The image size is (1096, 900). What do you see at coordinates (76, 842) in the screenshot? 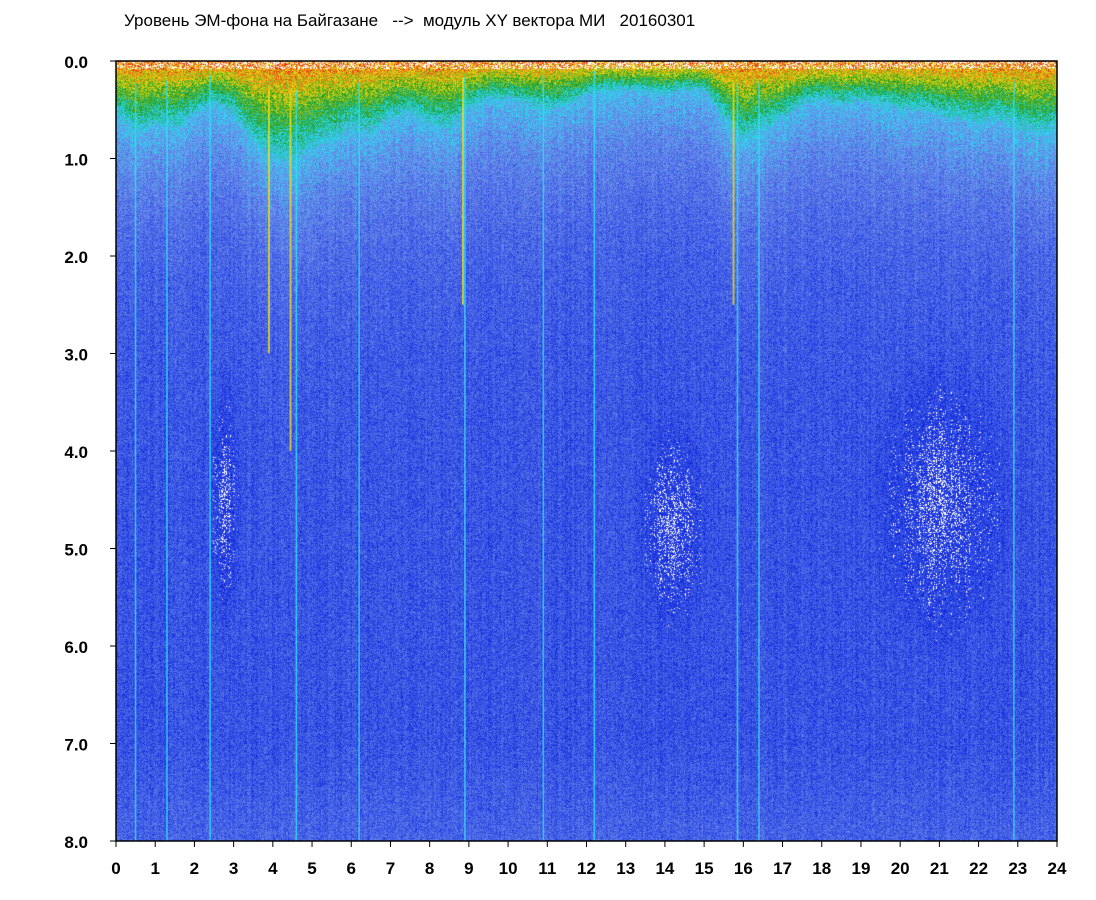
I see `y-tick-label: 8.0` at bounding box center [76, 842].